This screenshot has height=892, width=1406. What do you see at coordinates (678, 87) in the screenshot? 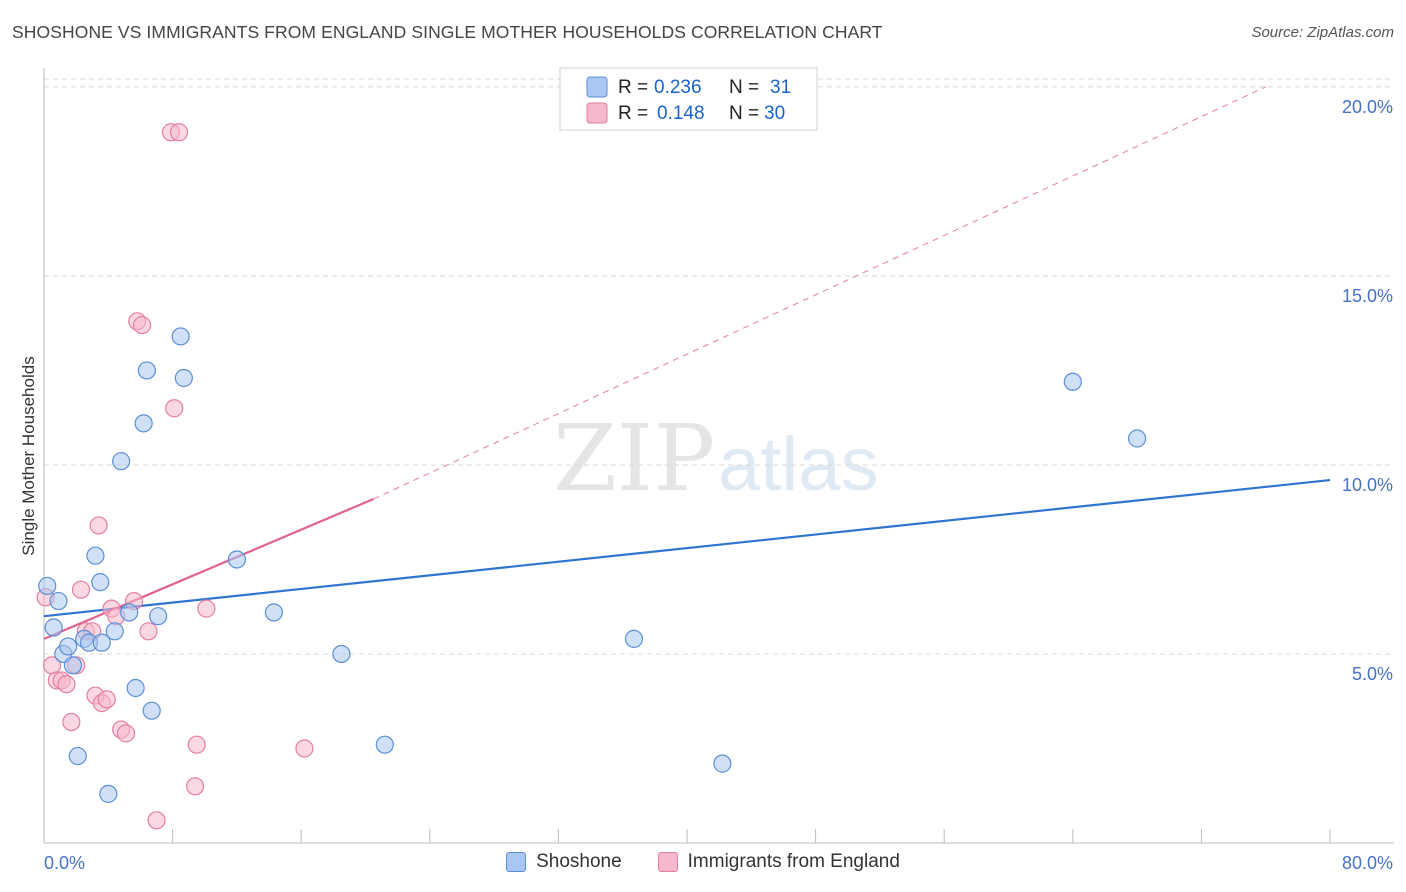
I see `legend-r-value-1: 0.236` at bounding box center [678, 87].